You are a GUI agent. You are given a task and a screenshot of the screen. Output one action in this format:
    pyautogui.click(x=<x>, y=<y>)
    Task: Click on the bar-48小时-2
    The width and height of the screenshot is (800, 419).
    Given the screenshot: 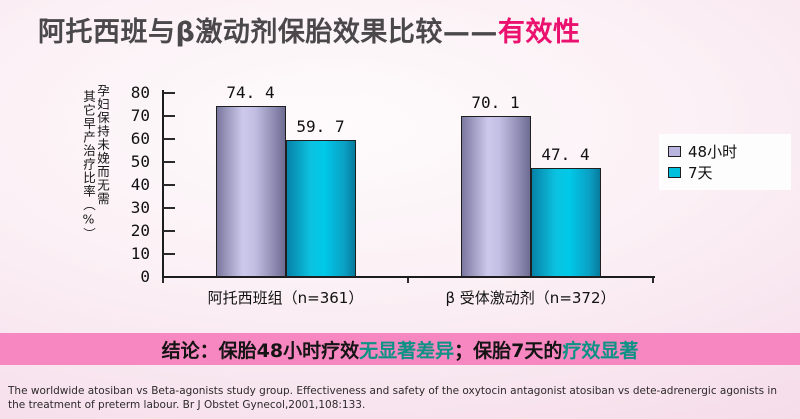 What is the action you would take?
    pyautogui.click(x=495, y=196)
    